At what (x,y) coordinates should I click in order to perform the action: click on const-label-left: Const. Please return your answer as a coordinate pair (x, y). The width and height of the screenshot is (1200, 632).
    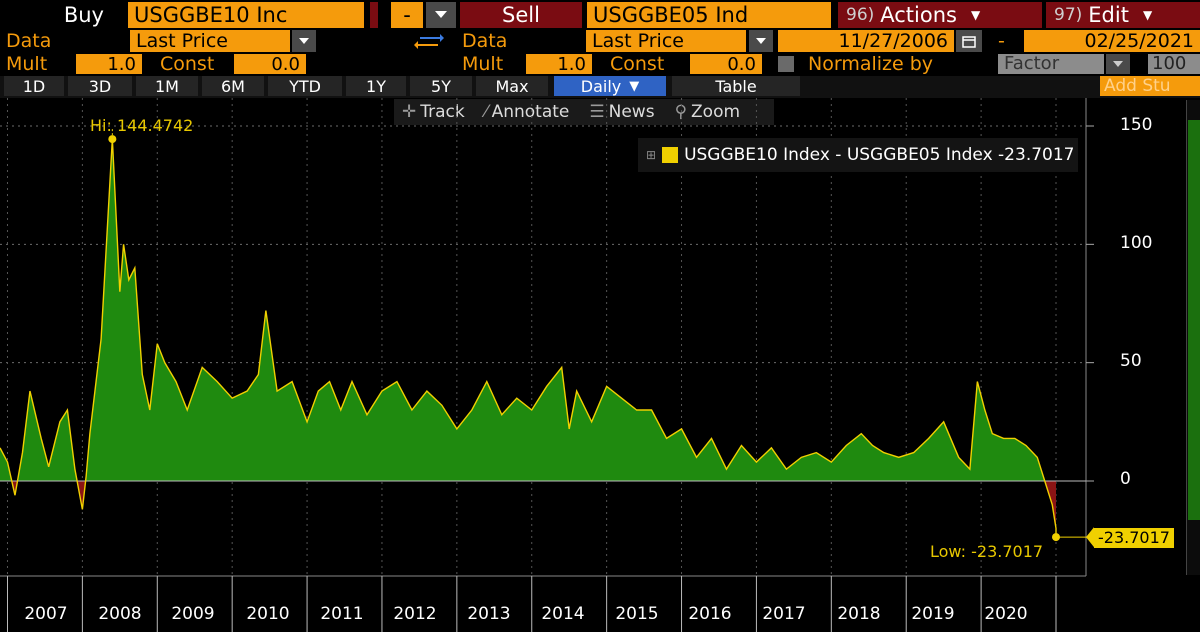
    Looking at the image, I should click on (187, 64).